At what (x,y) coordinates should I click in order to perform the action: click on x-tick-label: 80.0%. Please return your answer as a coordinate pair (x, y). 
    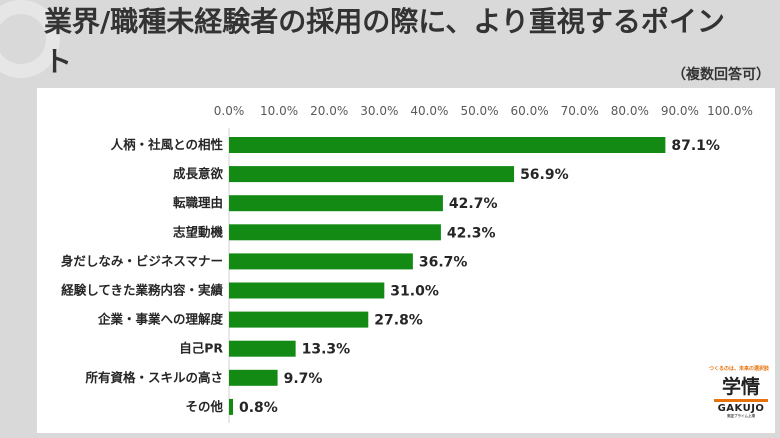
    Looking at the image, I should click on (630, 111).